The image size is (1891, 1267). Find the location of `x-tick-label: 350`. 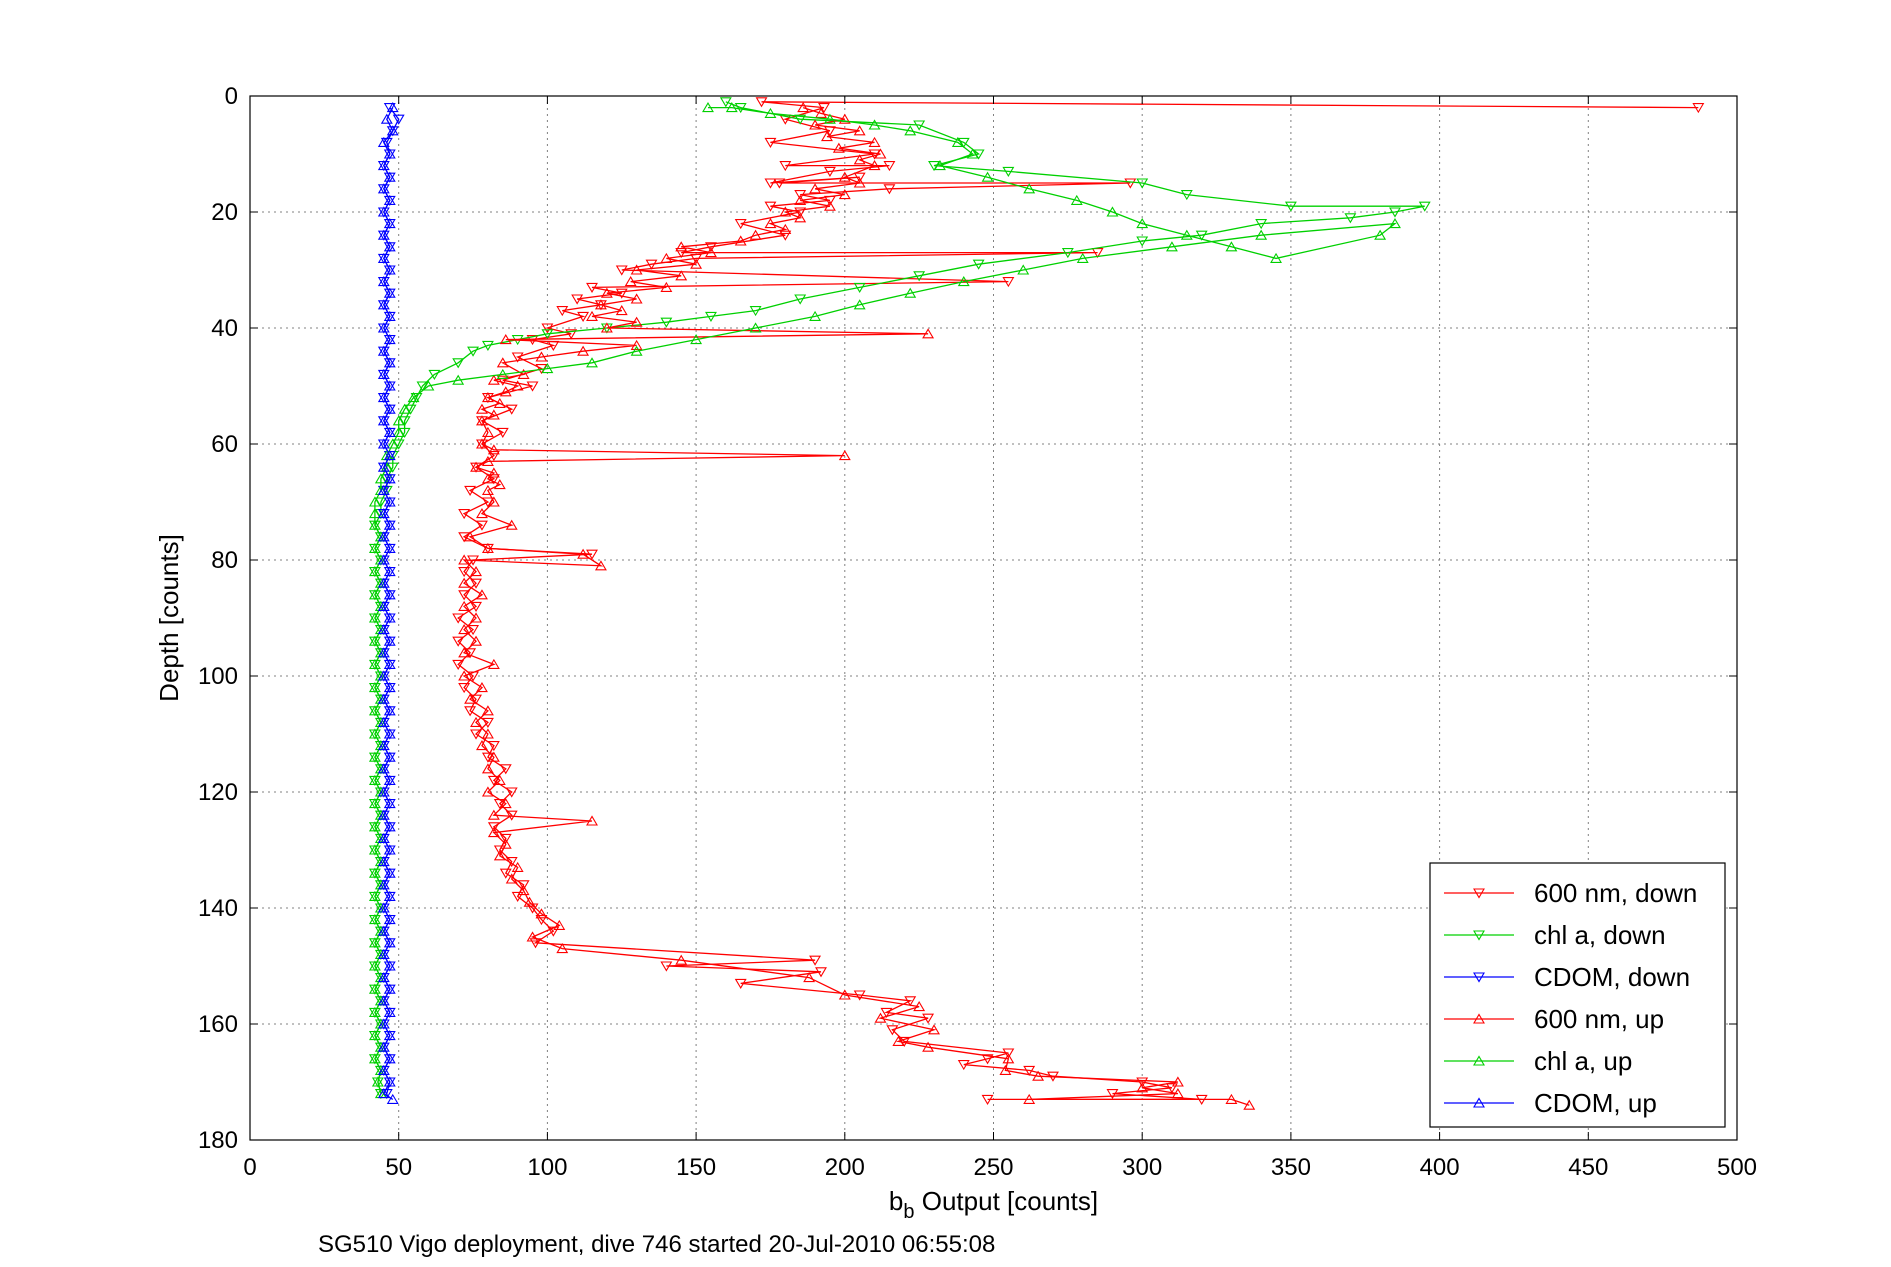

x-tick-label: 350 is located at coordinates (1291, 1167).